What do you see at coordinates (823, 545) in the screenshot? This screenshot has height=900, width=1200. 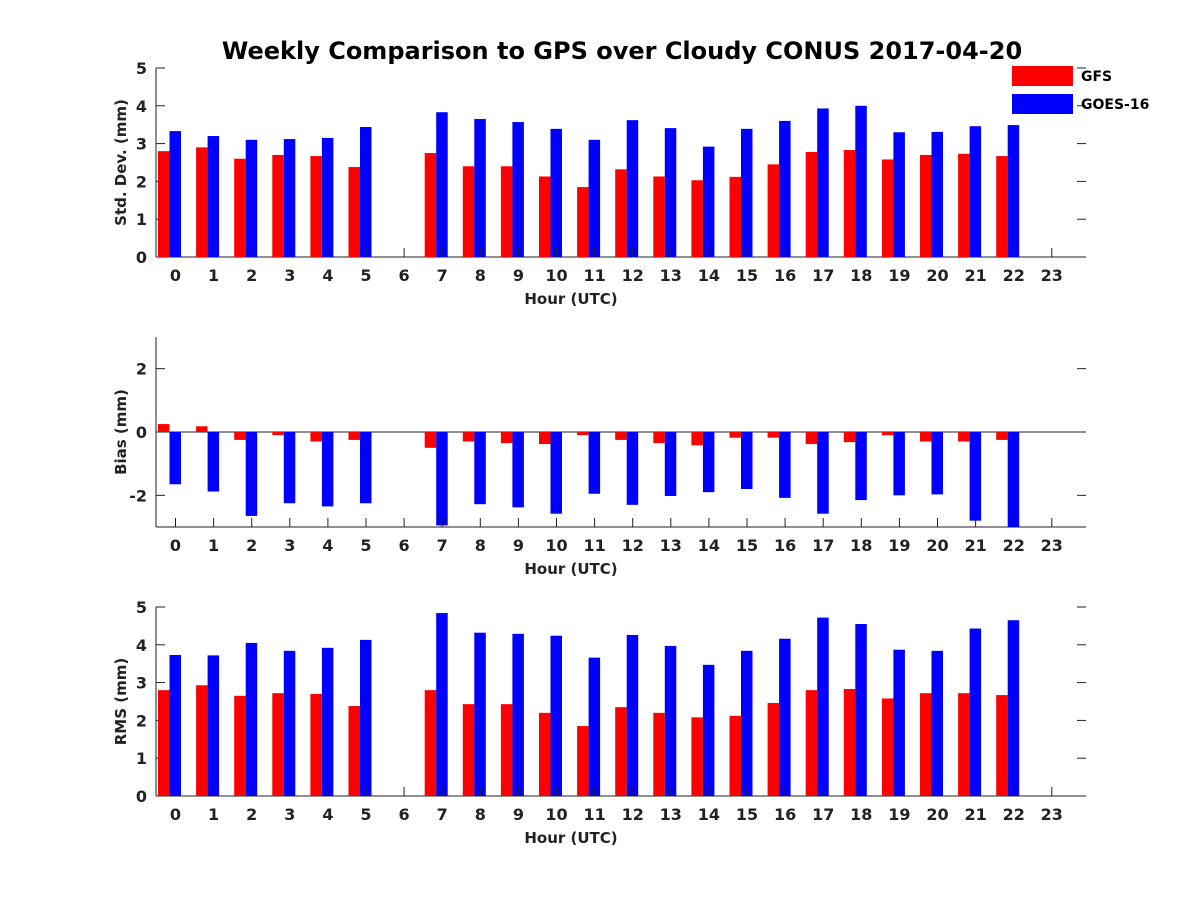 I see `x-tick-label: 17` at bounding box center [823, 545].